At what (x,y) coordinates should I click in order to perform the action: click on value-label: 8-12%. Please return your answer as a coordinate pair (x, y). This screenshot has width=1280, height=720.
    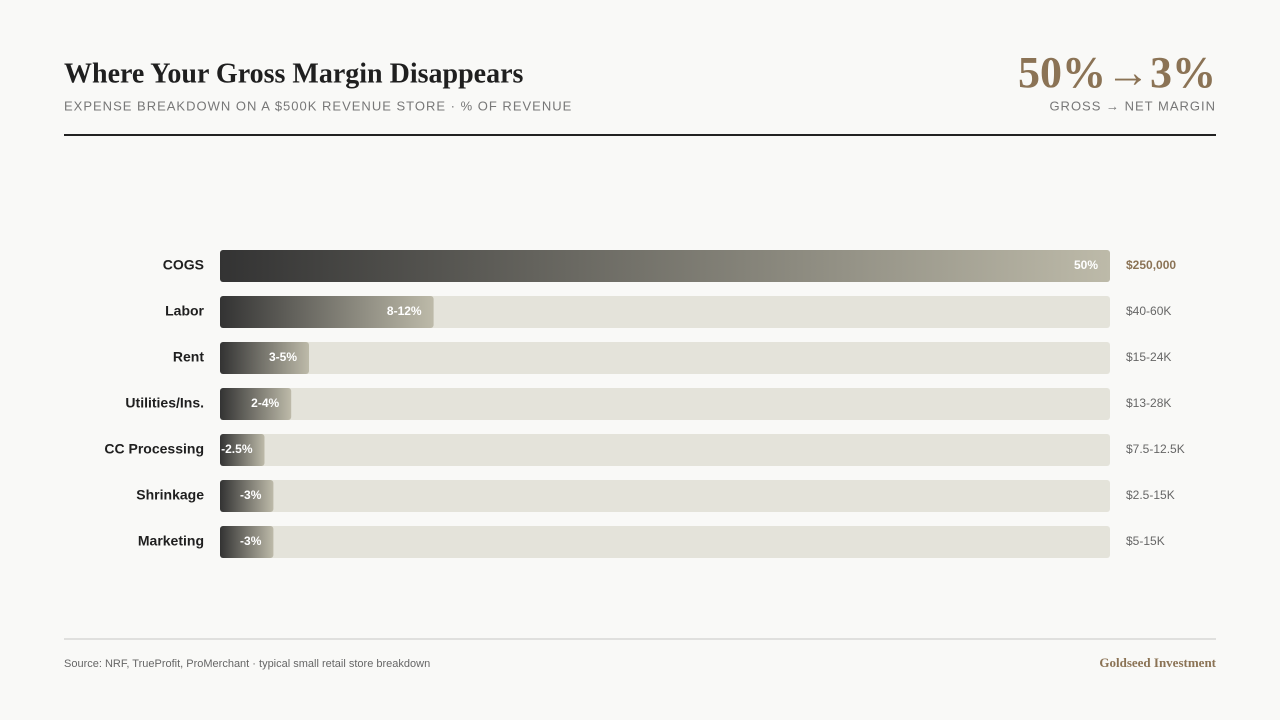
    Looking at the image, I should click on (404, 311).